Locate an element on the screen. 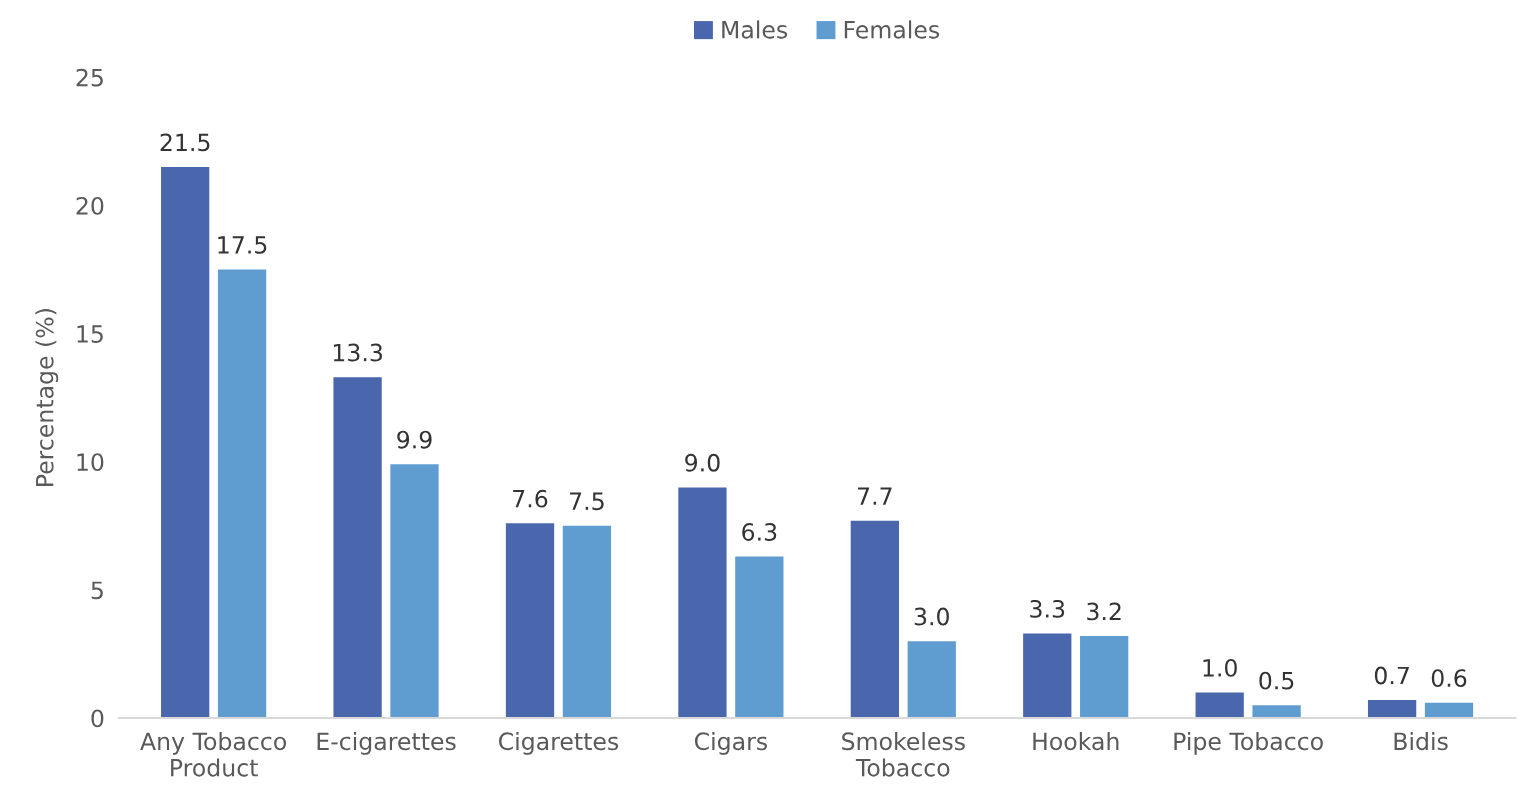  data-label: 7.7 is located at coordinates (875, 496).